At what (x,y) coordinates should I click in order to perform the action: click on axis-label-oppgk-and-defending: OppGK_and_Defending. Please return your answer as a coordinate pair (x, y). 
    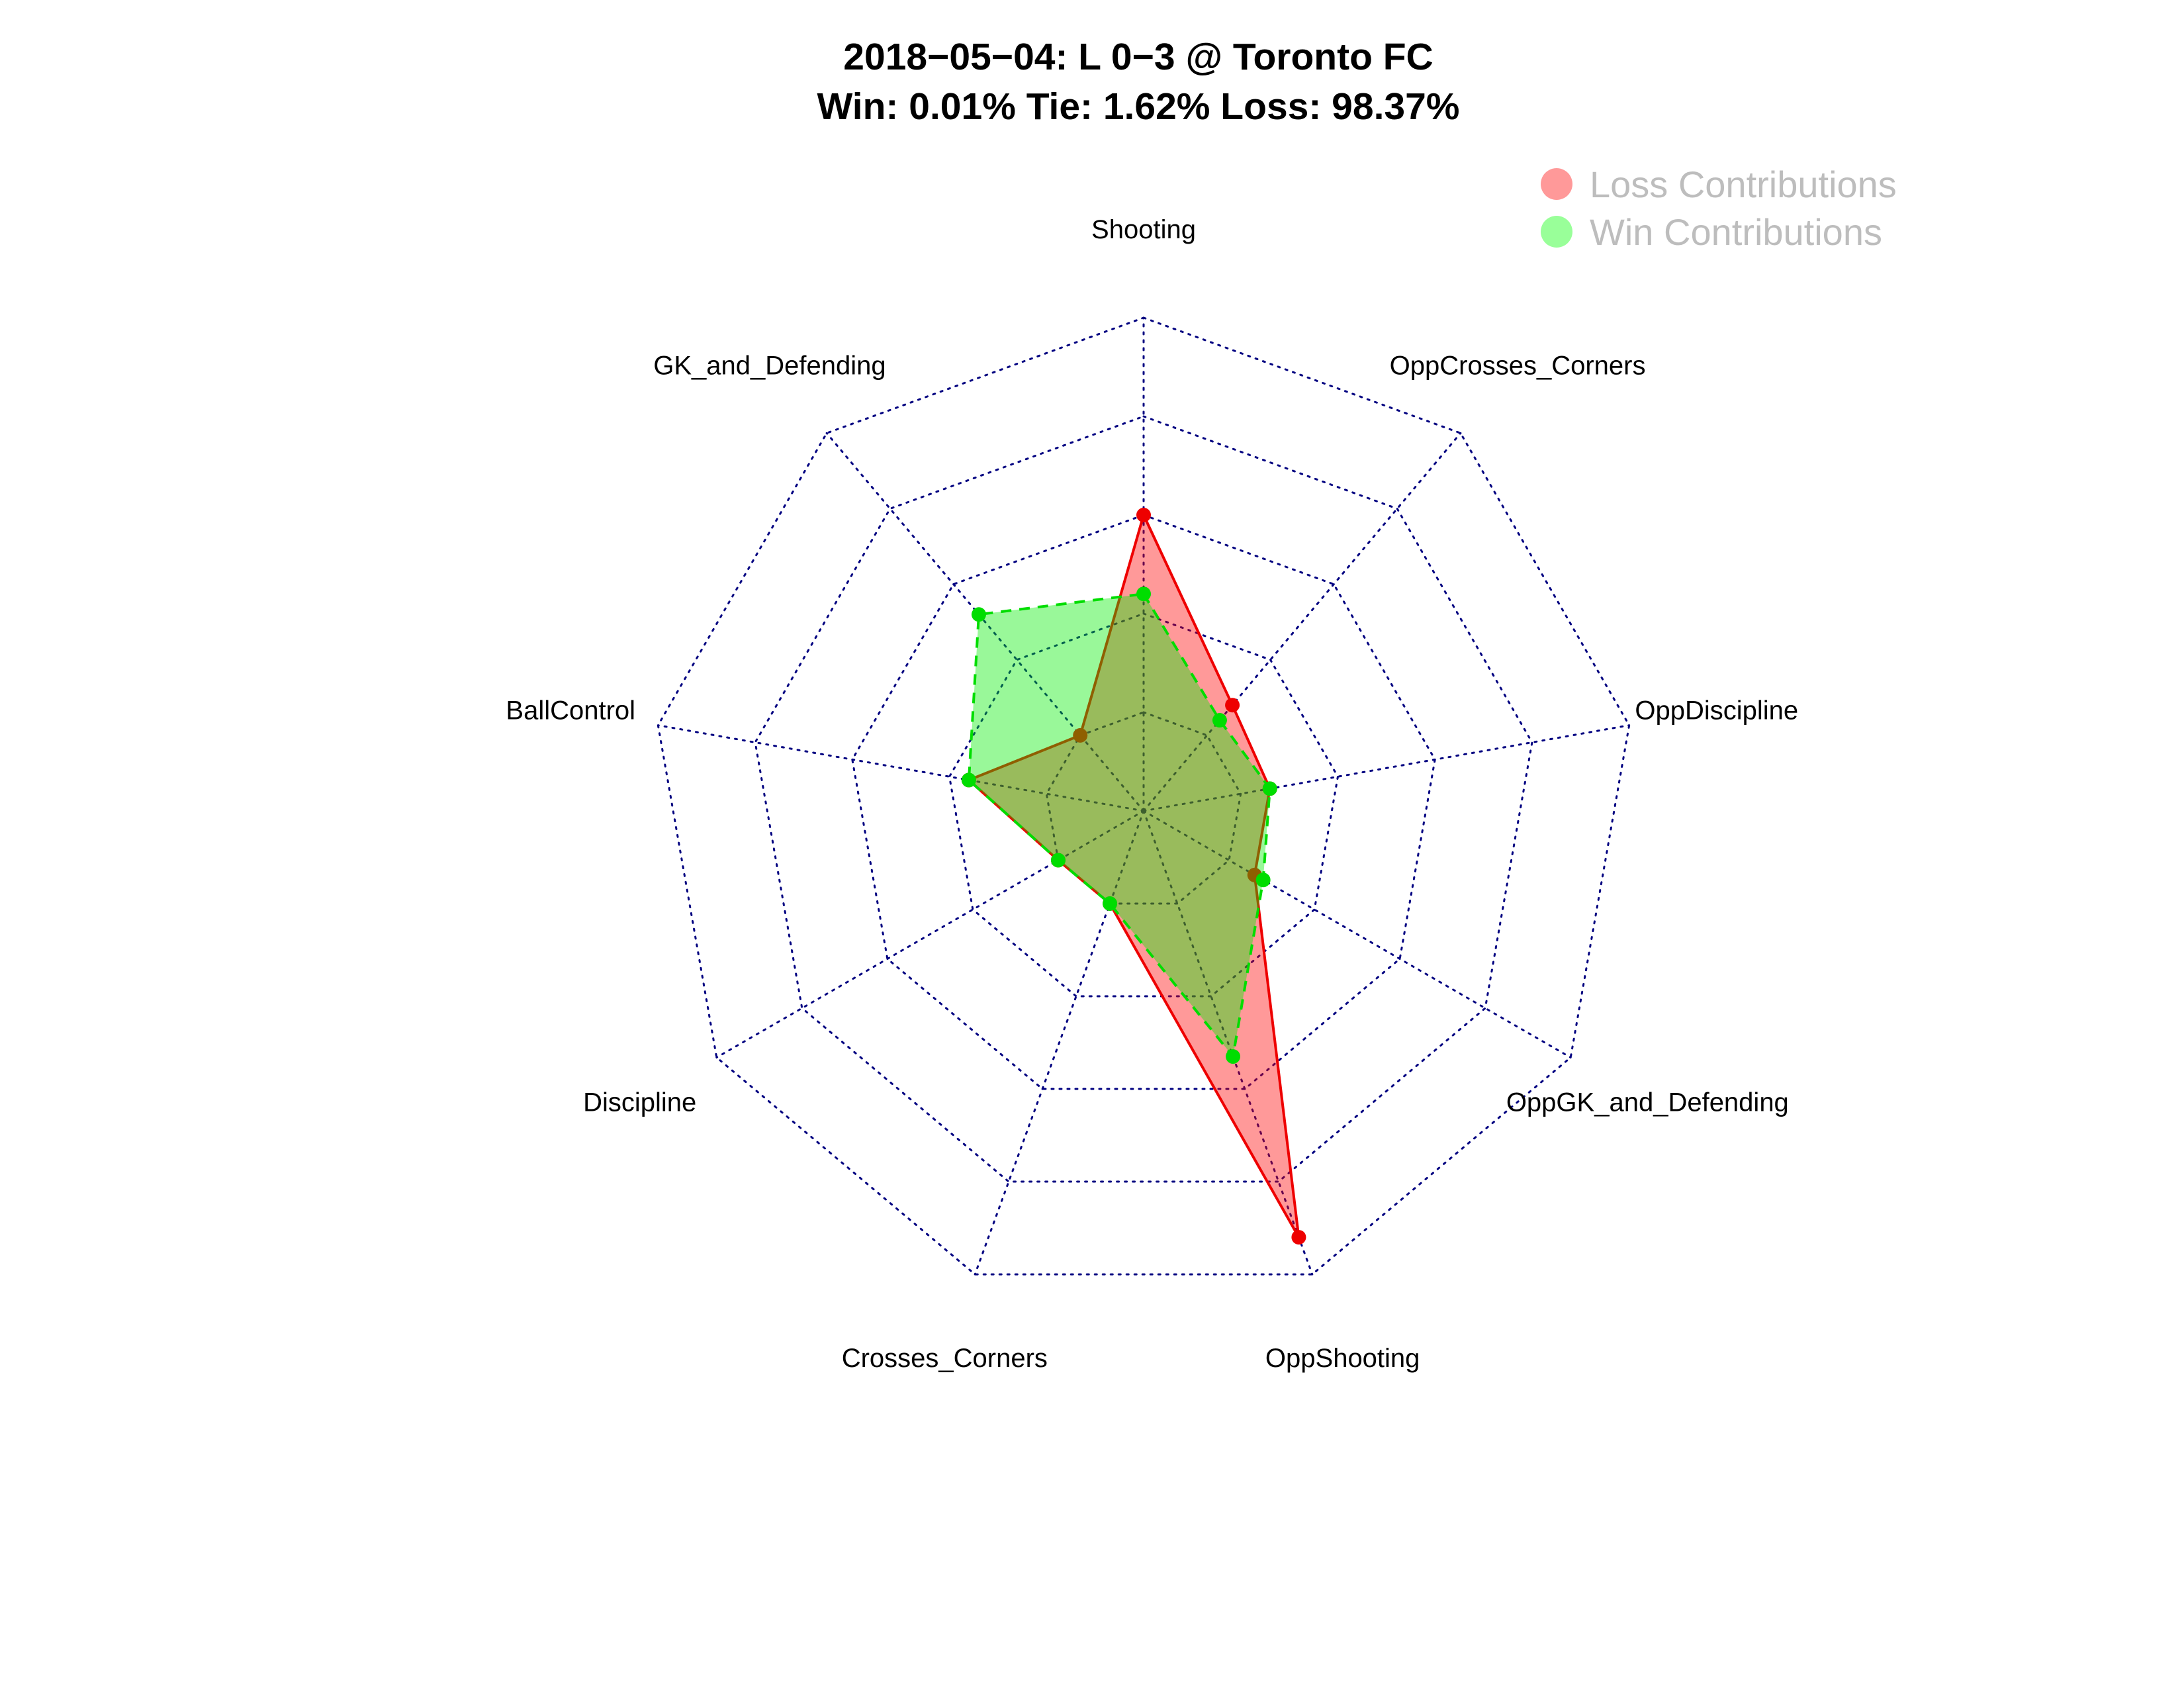
    Looking at the image, I should click on (1647, 1102).